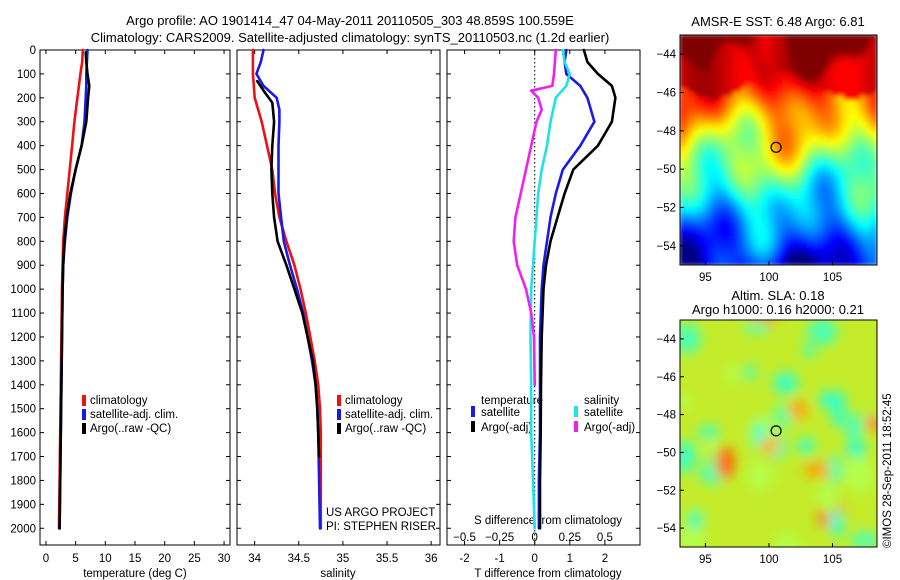 This screenshot has height=580, width=900. What do you see at coordinates (605, 559) in the screenshot?
I see `x-tick-label: 2` at bounding box center [605, 559].